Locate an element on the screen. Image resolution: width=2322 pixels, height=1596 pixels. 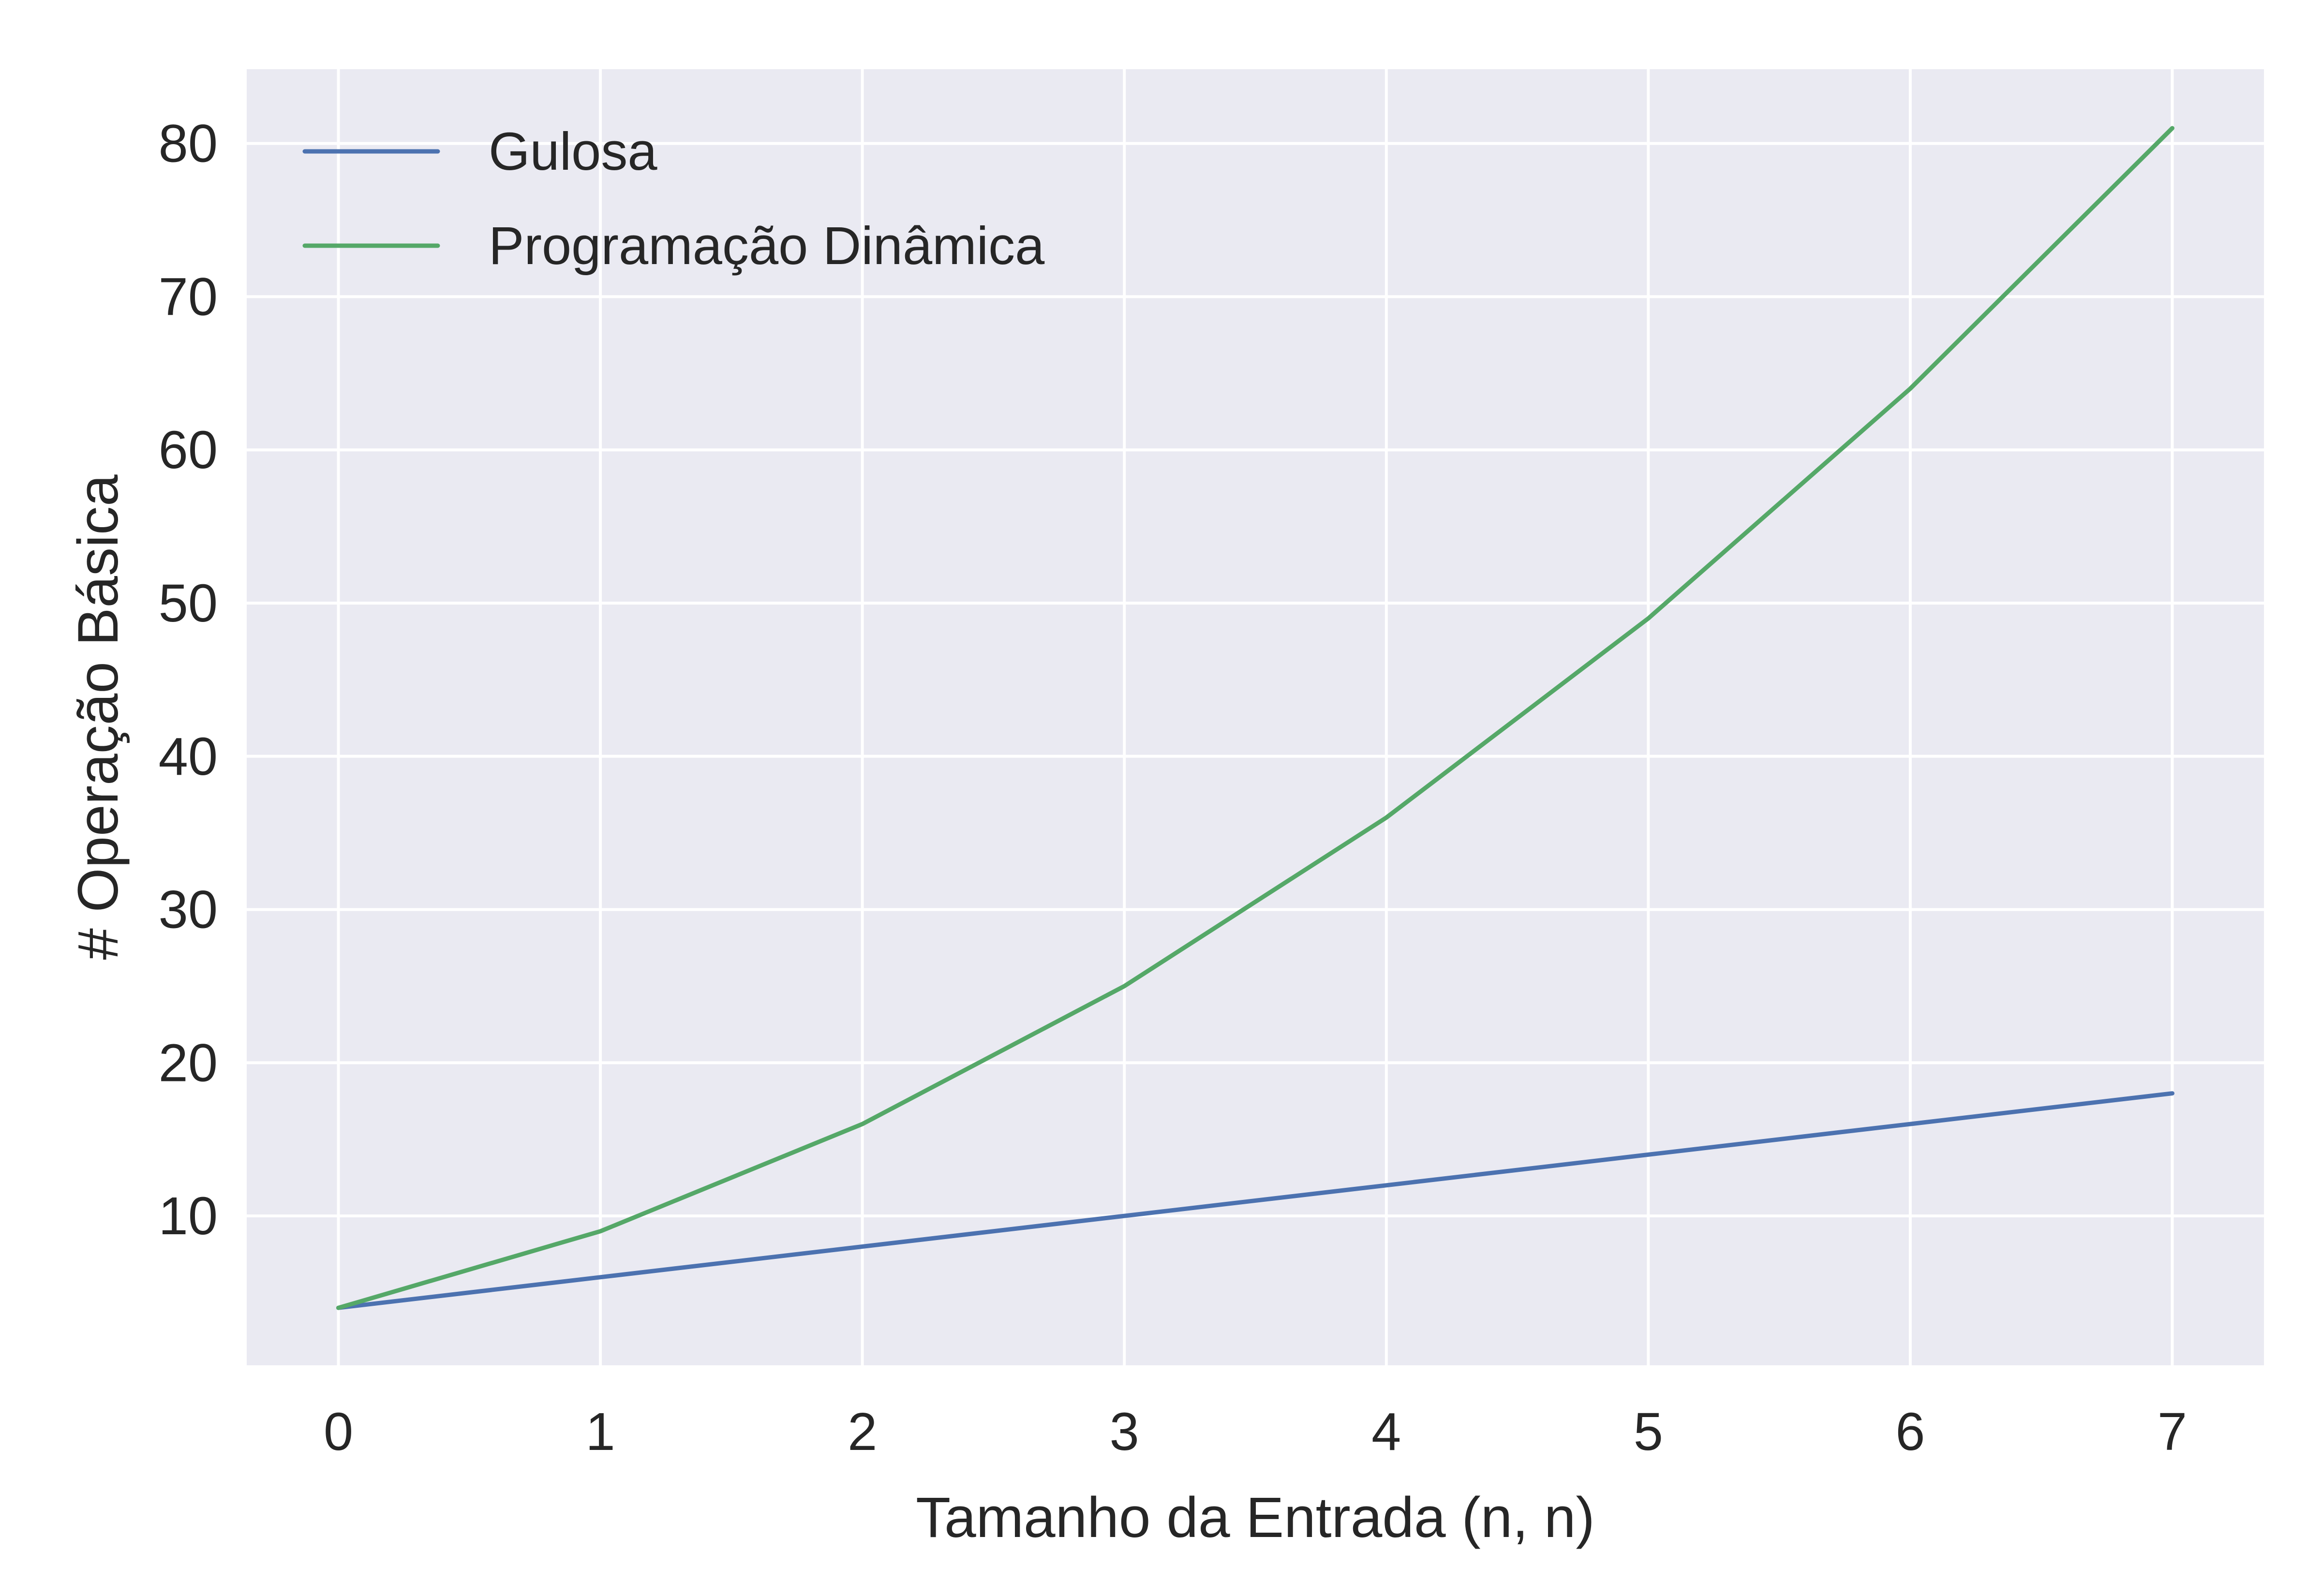
x-tick-labels: 0 1 2 3 4 5 6 7 is located at coordinates (1255, 1432).